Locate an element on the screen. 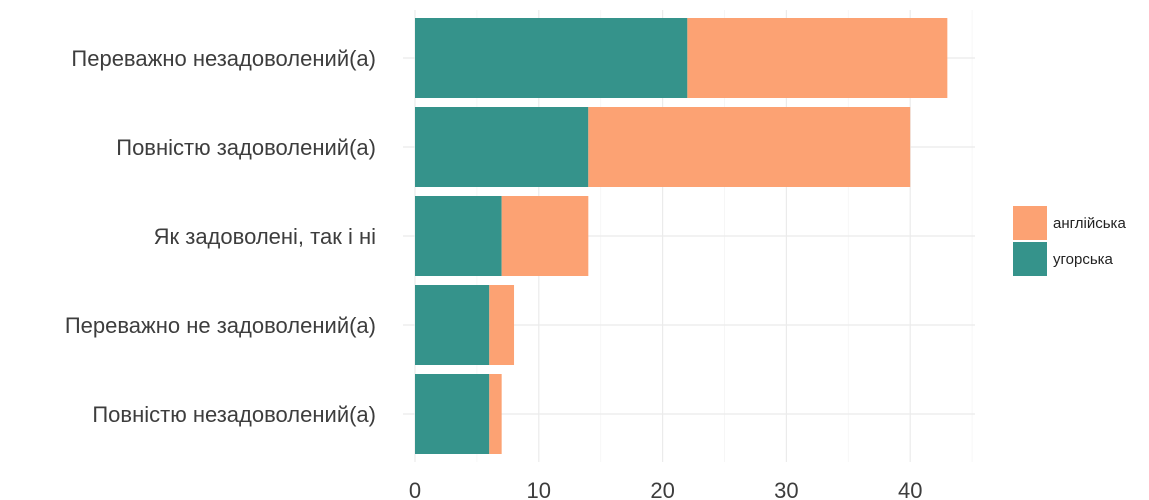  x-tick-label: 10 is located at coordinates (539, 489).